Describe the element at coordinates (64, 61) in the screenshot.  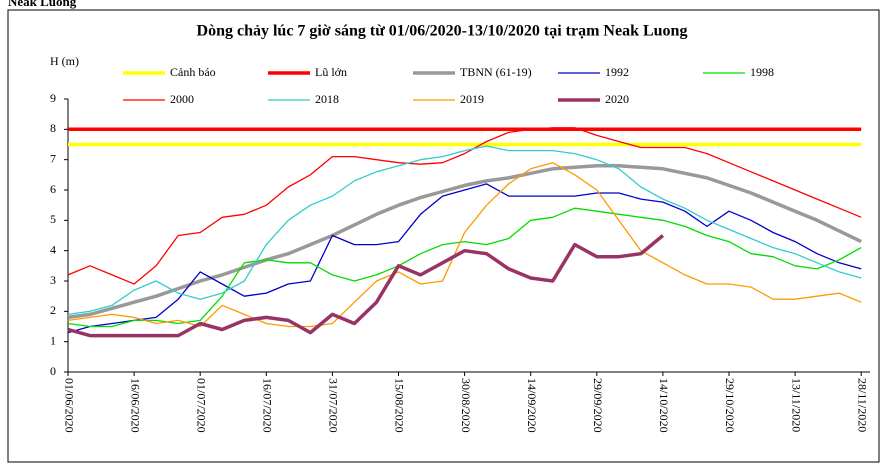
I see `y-axis-label: H (m)` at that location.